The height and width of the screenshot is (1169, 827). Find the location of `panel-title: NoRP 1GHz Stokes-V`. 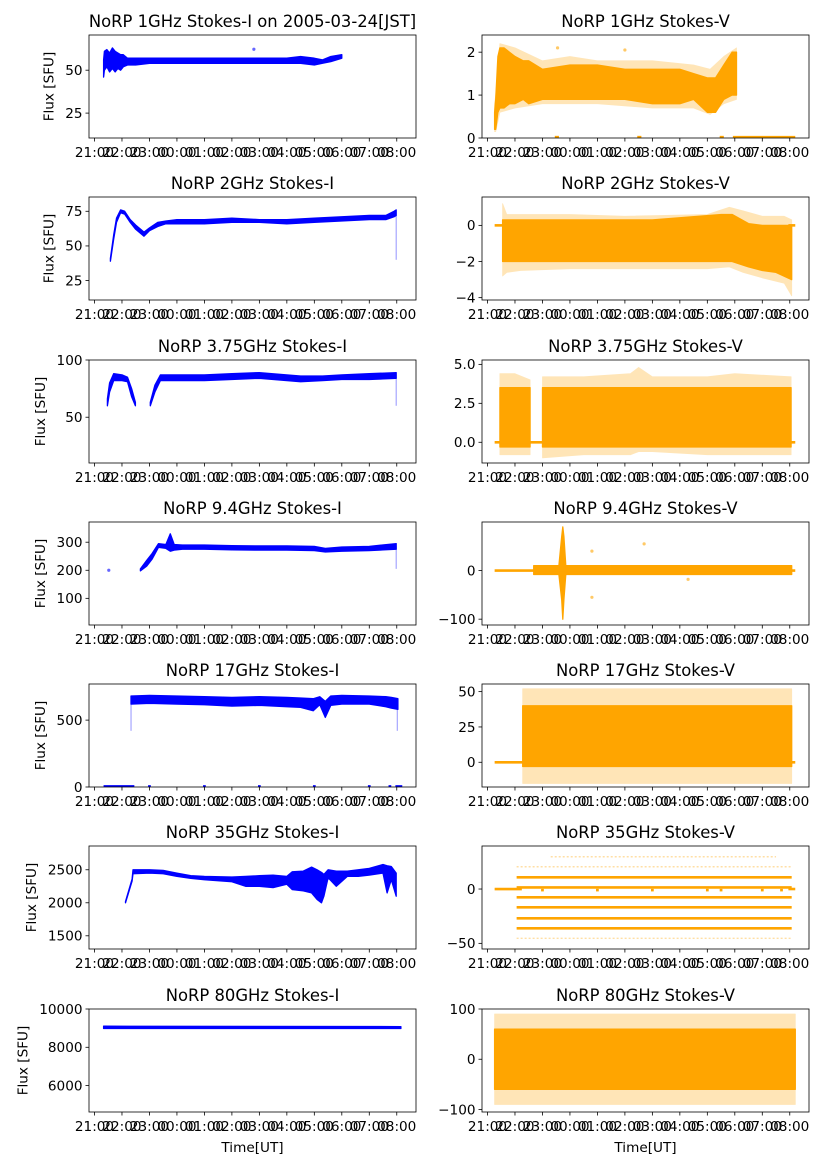

panel-title: NoRP 1GHz Stokes-V is located at coordinates (645, 21).